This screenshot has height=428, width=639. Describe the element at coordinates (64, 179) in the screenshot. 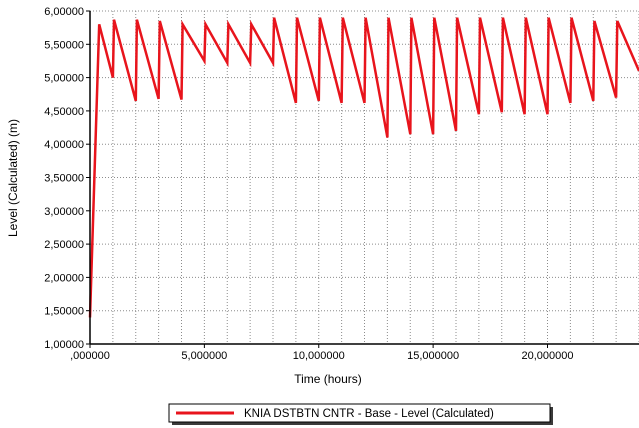

I see `y-tick-label: 3,50000` at that location.